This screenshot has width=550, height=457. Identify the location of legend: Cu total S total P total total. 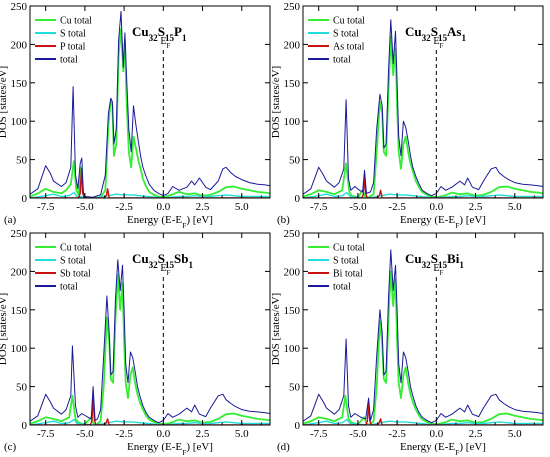
(63, 41).